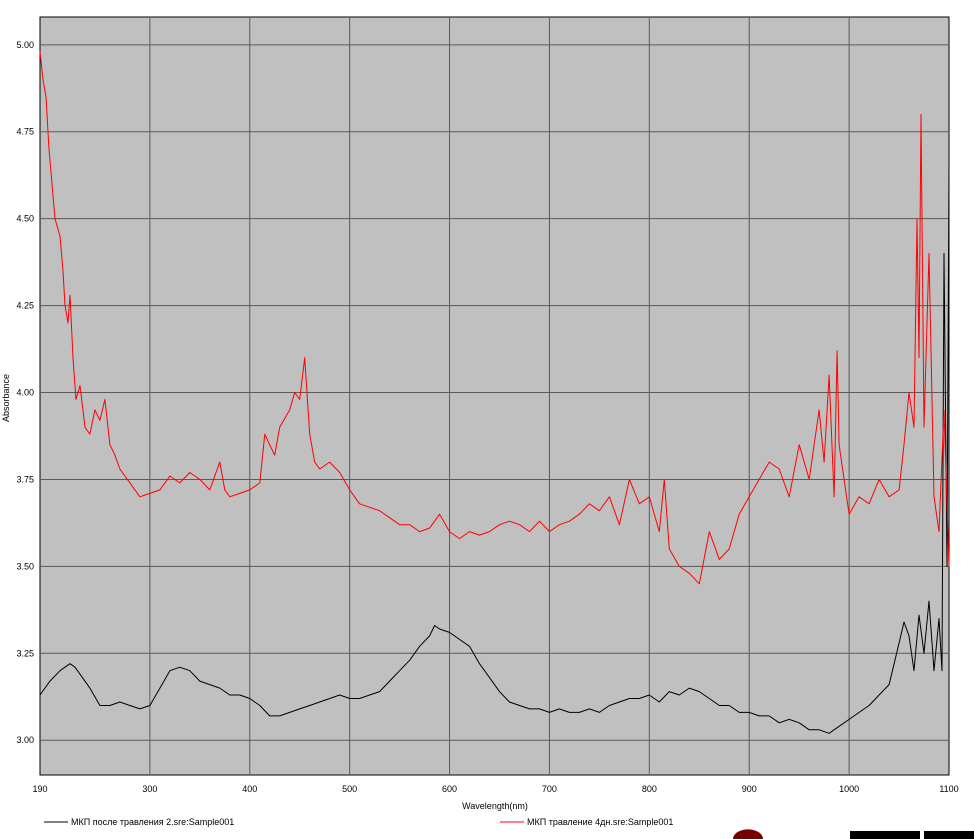  Describe the element at coordinates (149, 789) in the screenshot. I see `x-tick-label: 300` at that location.